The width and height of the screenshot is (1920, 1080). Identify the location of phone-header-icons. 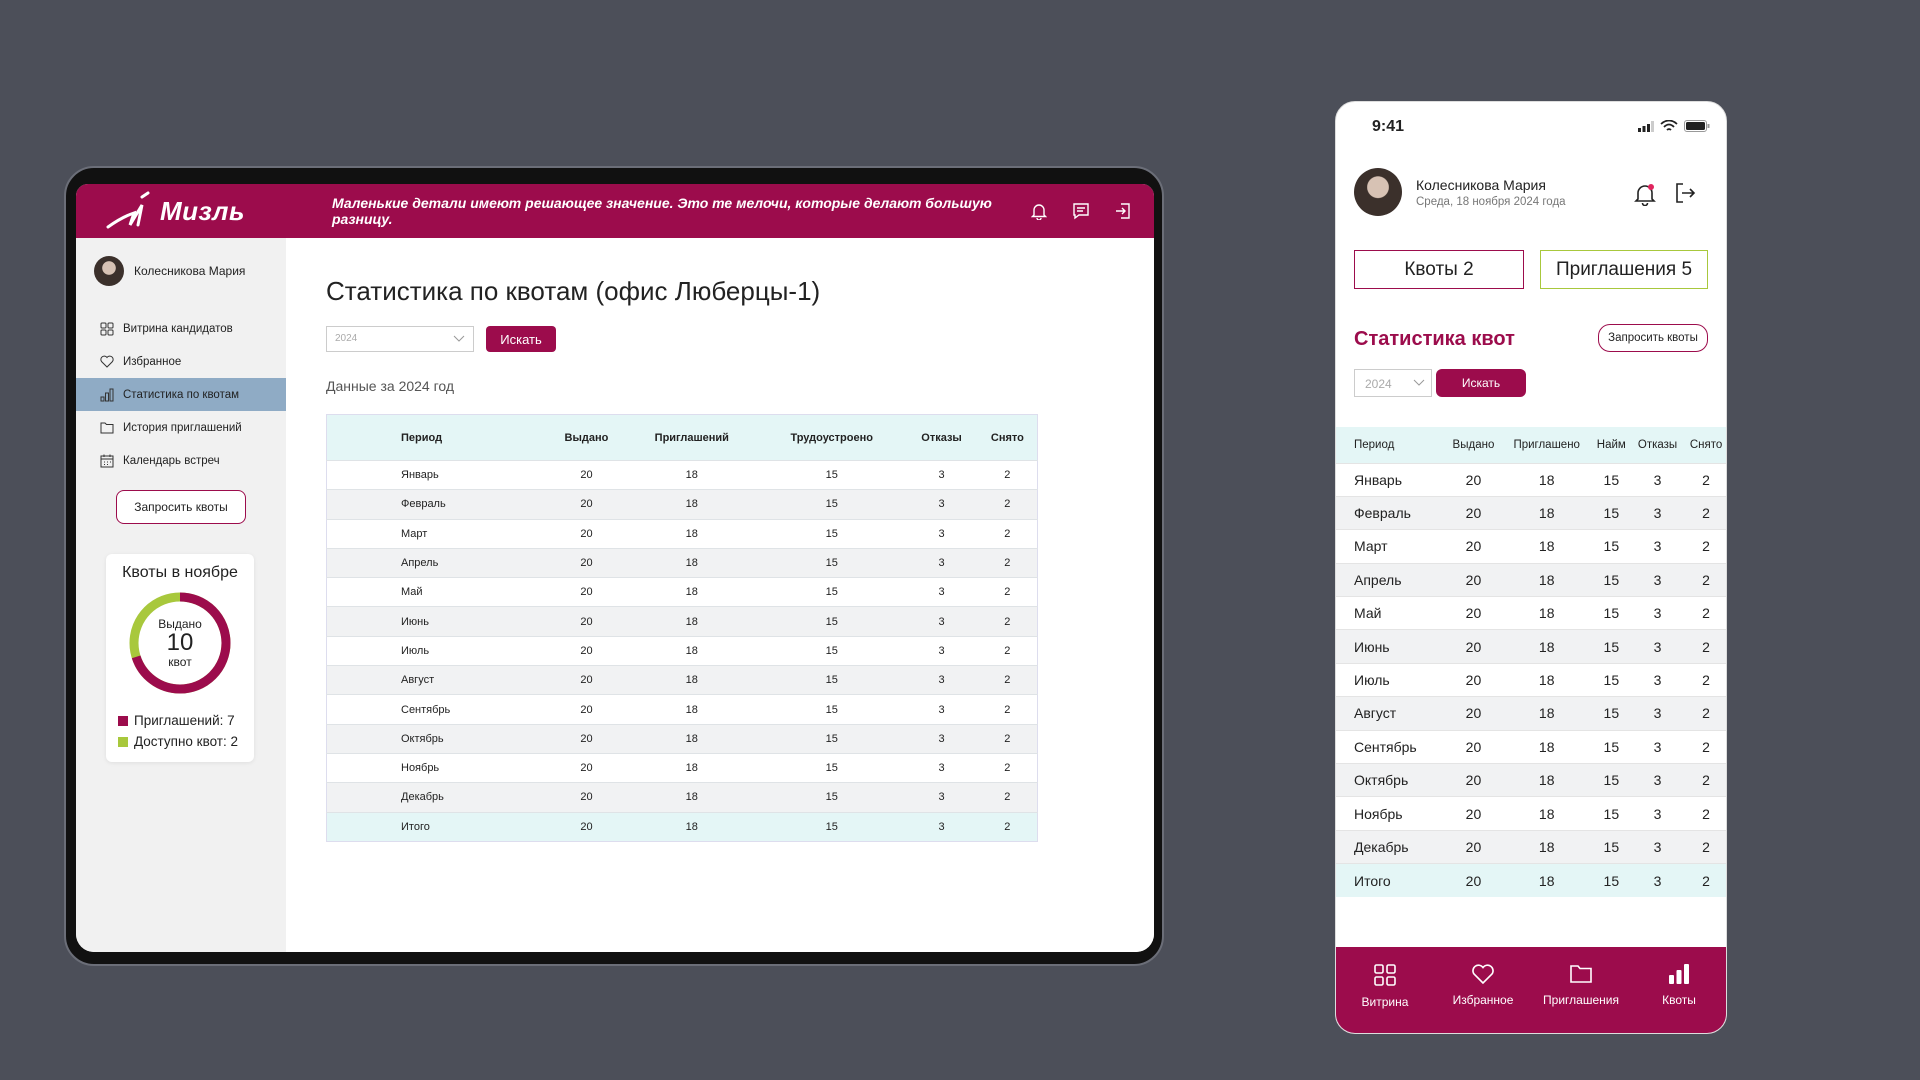
(1656, 196).